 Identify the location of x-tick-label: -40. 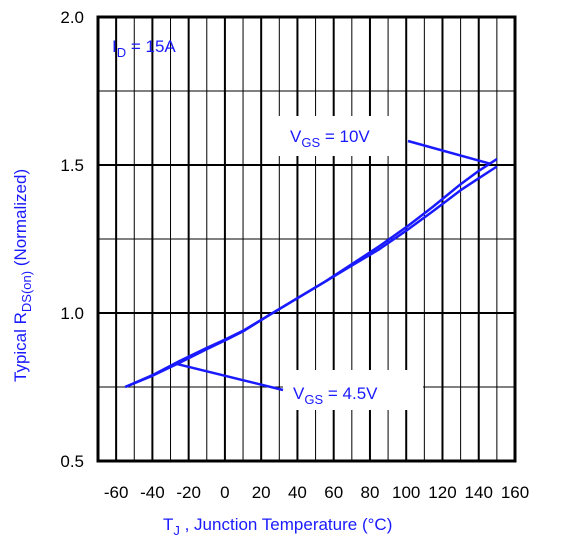
(152, 492).